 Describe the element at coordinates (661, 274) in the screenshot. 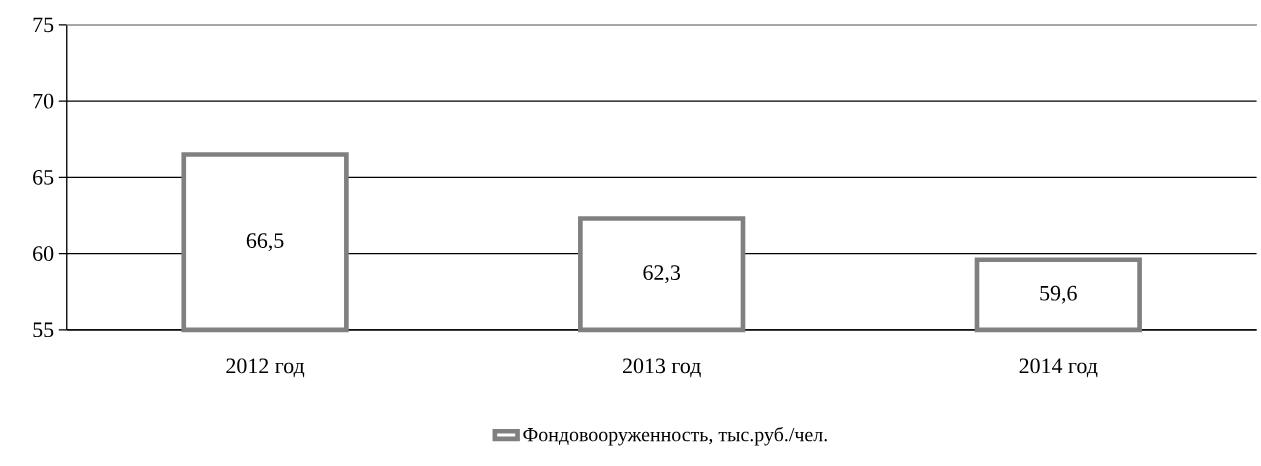

I see `data-label: 62,3` at that location.